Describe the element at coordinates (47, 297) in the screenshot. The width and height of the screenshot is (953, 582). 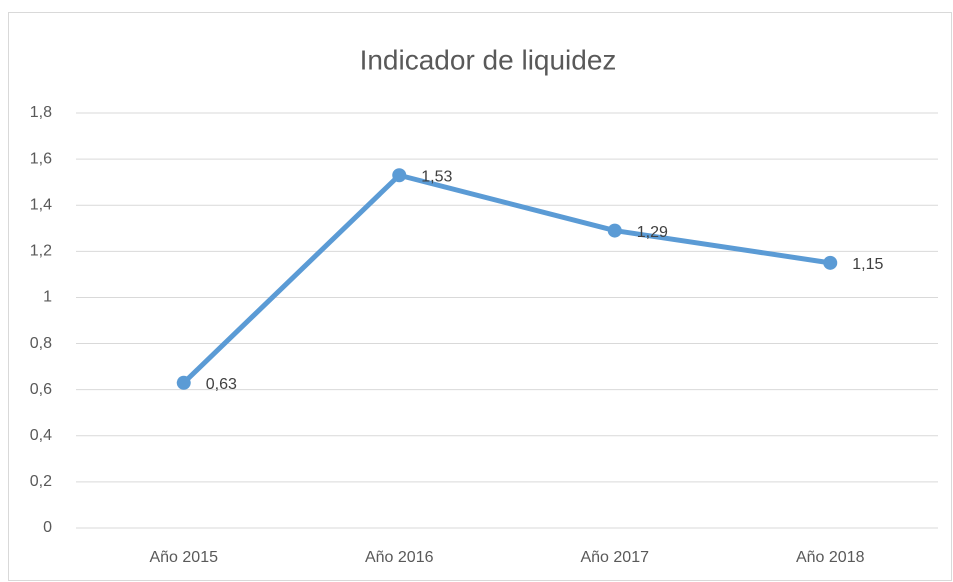
I see `y-tick-label: 1` at that location.